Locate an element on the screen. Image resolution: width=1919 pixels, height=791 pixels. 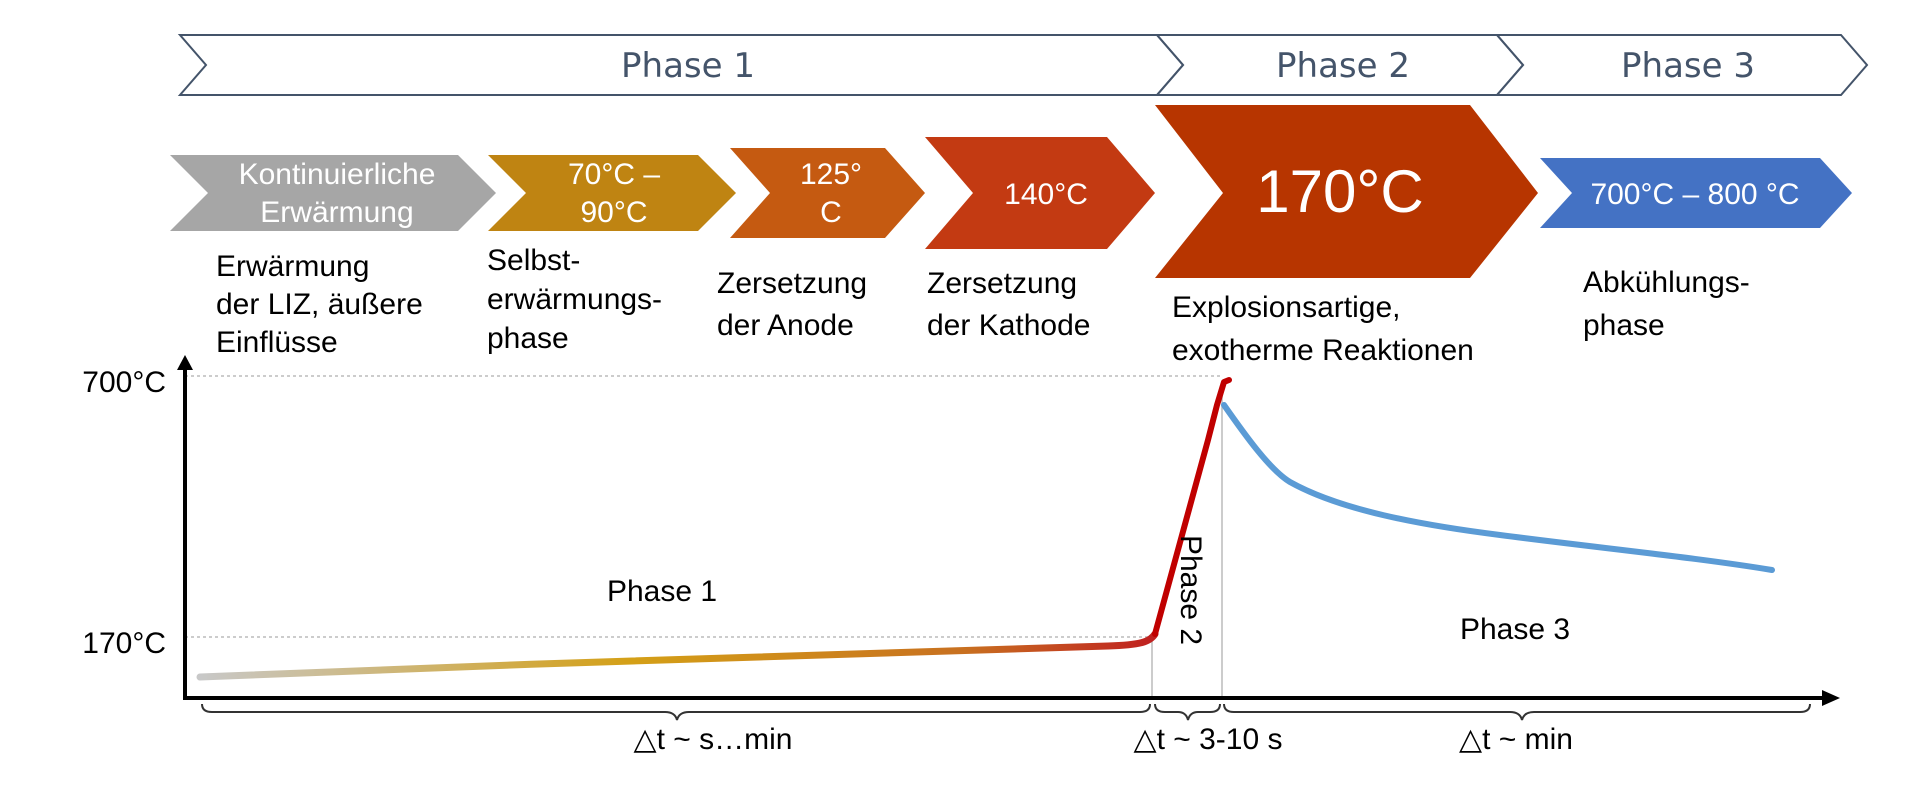
heating-curve is located at coordinates (677, 655).